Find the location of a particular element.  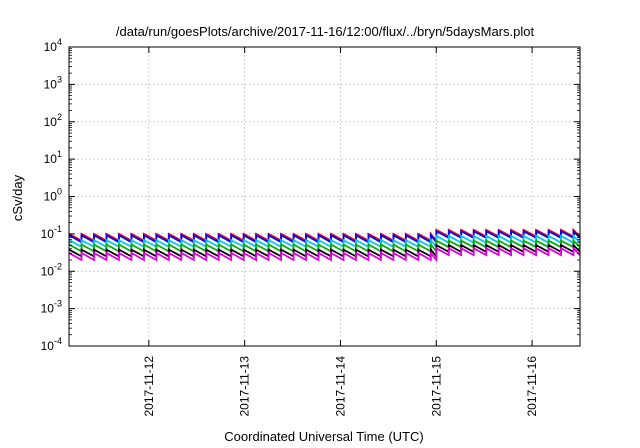

x-tick-label: 2017-11-15 is located at coordinates (436, 386).